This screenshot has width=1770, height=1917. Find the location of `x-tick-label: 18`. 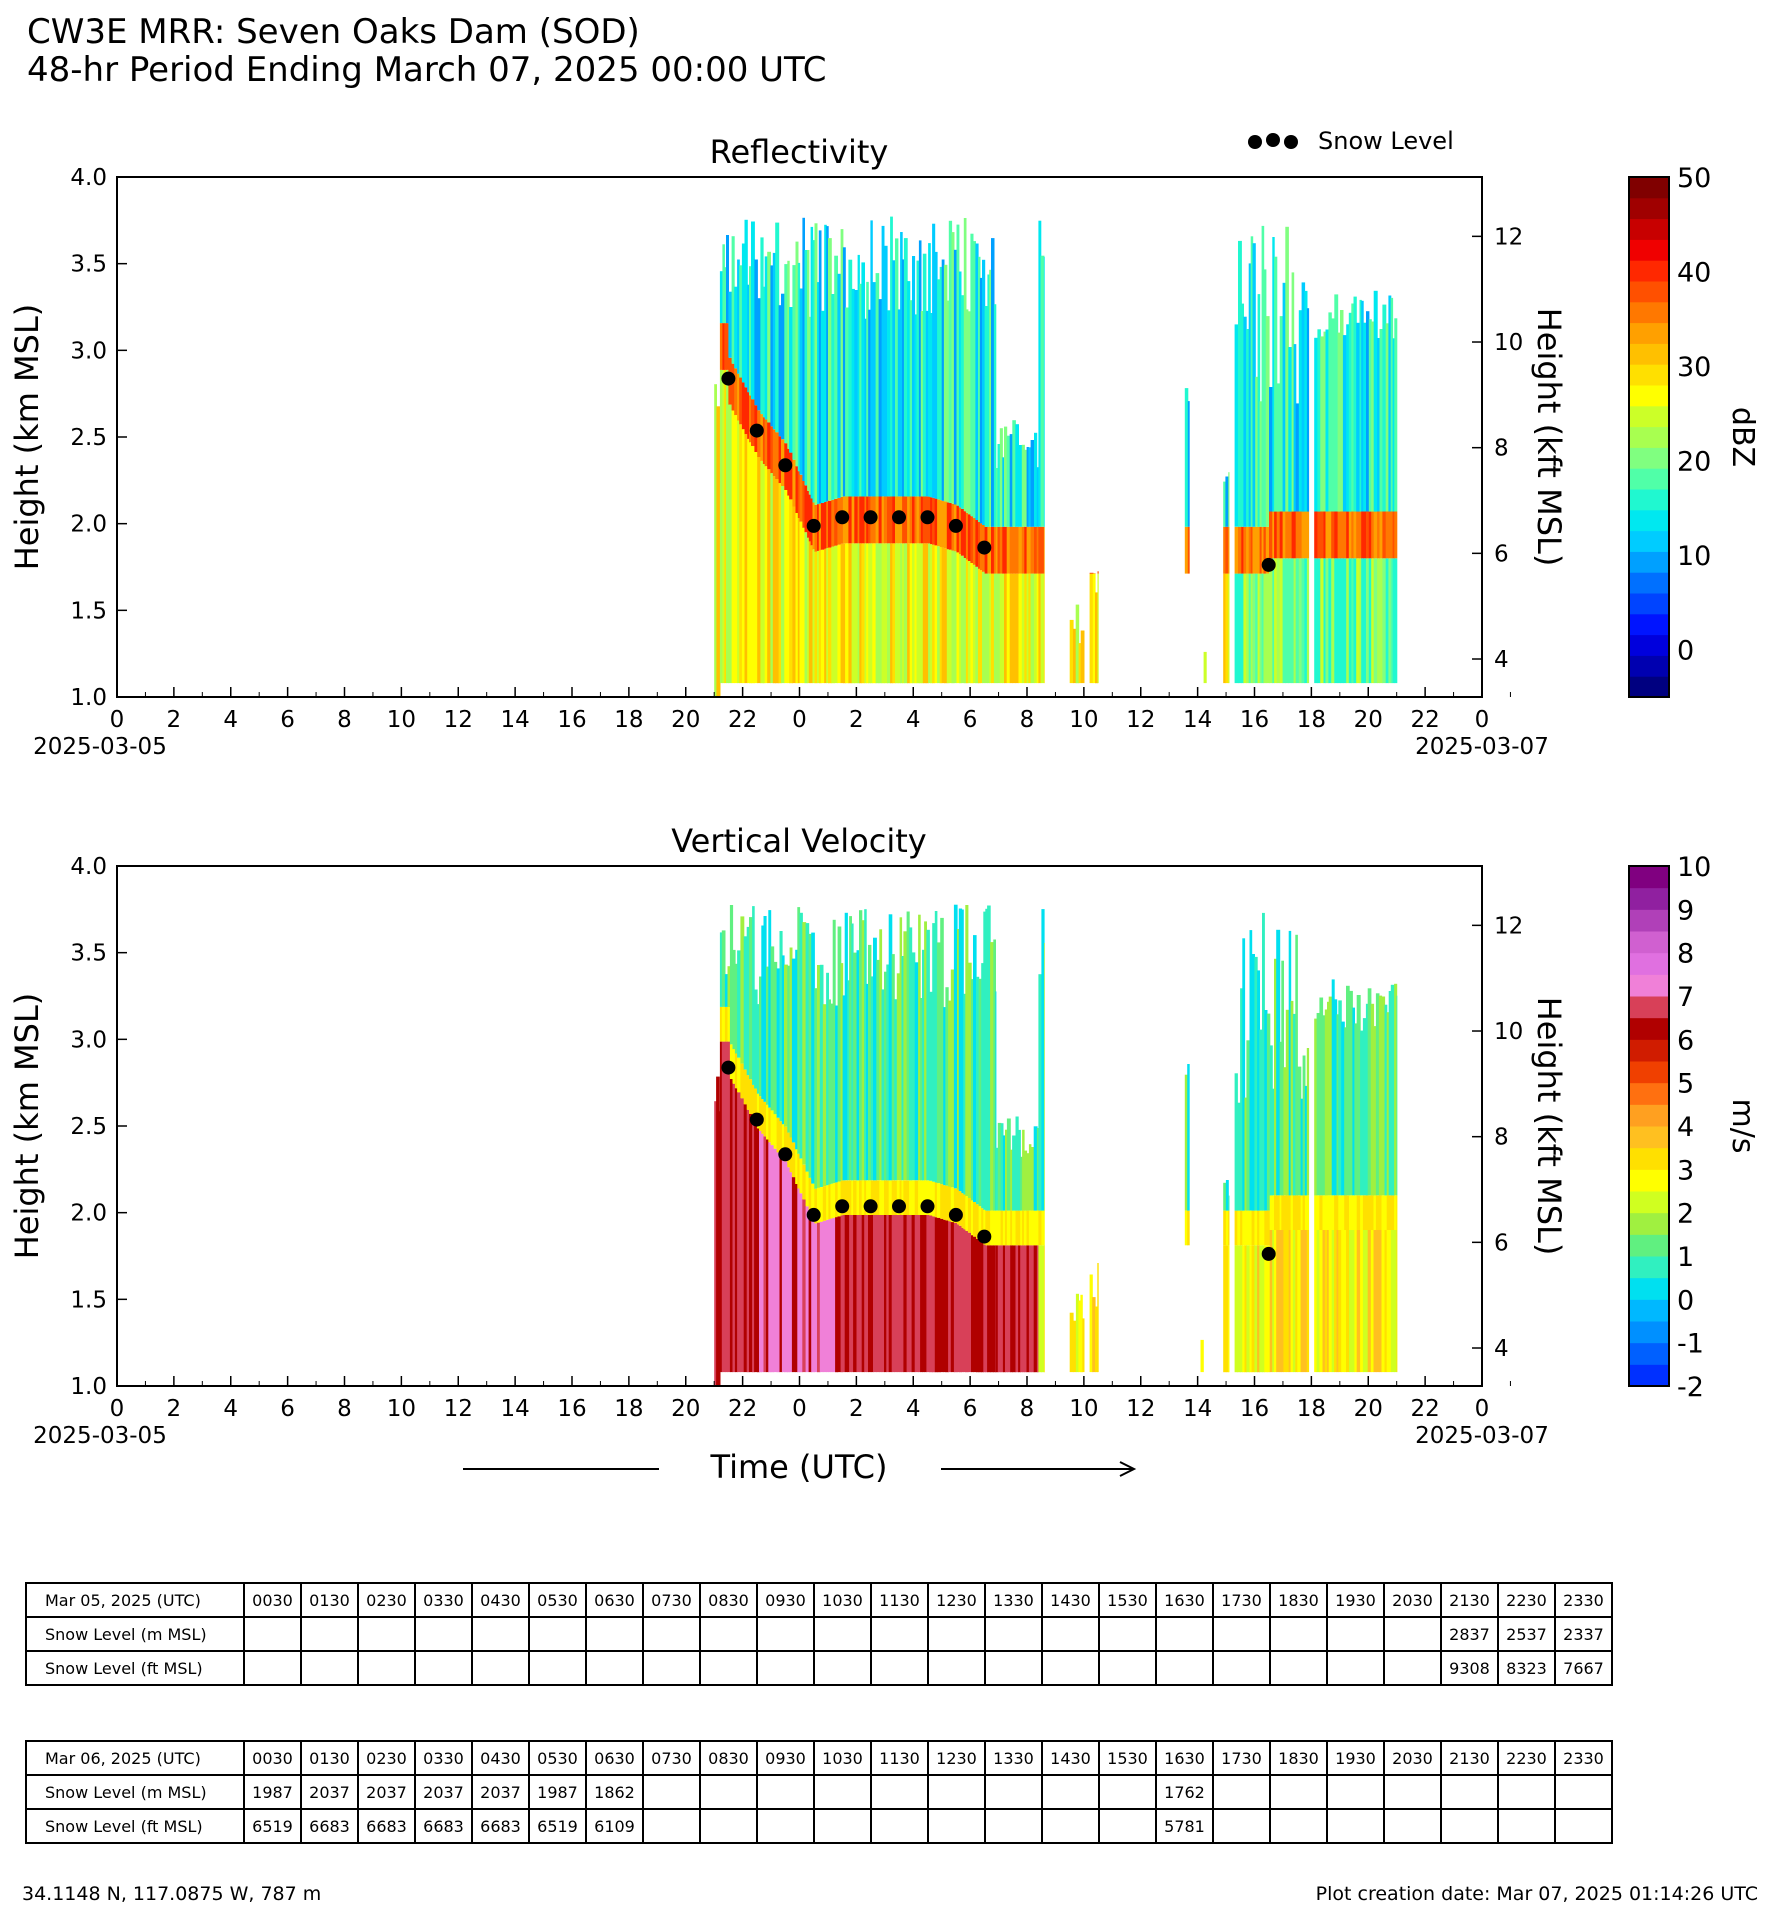

x-tick-label: 18 is located at coordinates (628, 720).